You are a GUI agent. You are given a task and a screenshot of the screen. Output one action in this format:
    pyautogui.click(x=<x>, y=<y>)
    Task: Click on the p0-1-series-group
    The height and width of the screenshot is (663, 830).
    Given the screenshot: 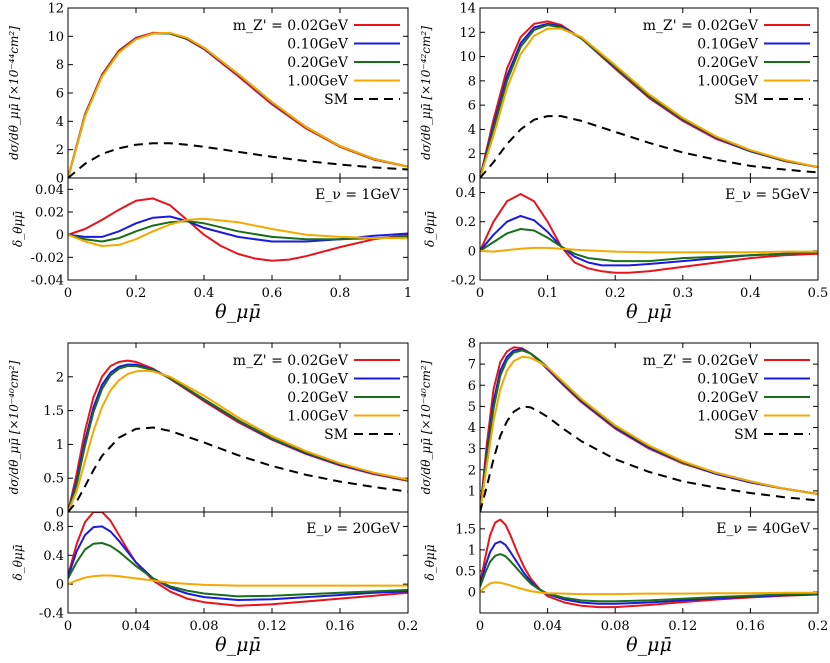 What is the action you would take?
    pyautogui.click(x=238, y=229)
    